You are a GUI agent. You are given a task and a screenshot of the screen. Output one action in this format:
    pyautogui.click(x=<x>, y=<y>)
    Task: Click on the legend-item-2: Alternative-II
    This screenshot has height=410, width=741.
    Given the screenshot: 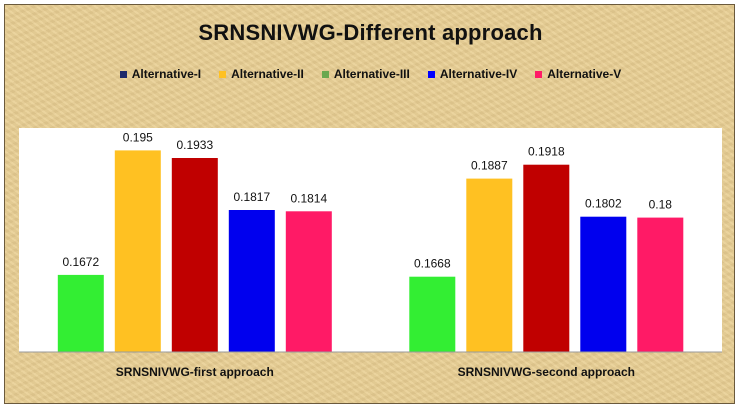 What is the action you would take?
    pyautogui.click(x=261, y=74)
    